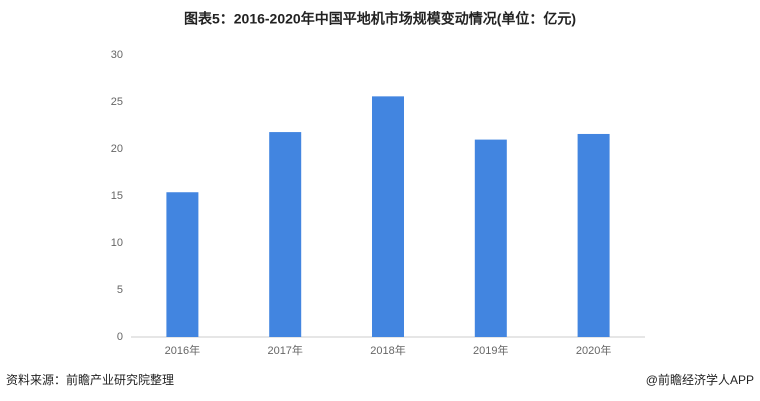  I want to click on x-tick-label: 2016年, so click(182, 350).